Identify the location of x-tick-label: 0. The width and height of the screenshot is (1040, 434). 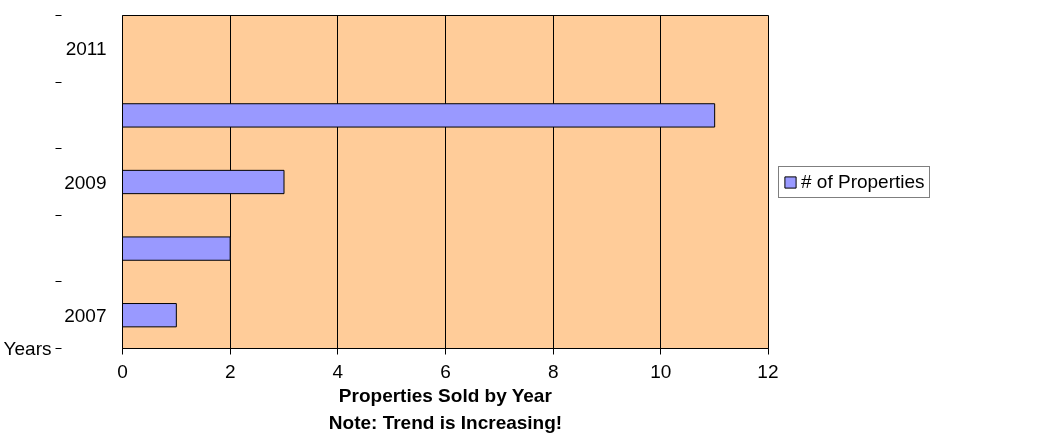
(122, 371).